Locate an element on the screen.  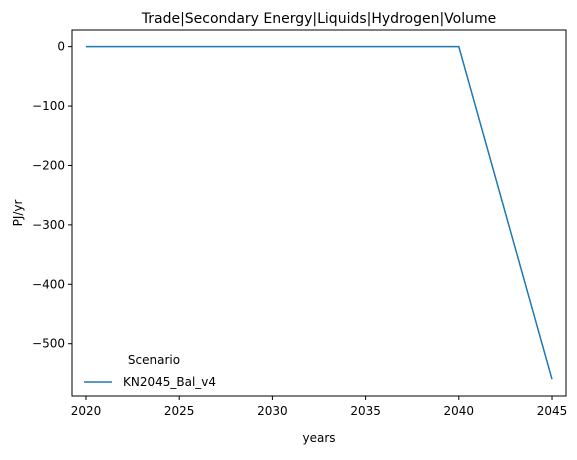
y-tick-label: −300 is located at coordinates (48, 225).